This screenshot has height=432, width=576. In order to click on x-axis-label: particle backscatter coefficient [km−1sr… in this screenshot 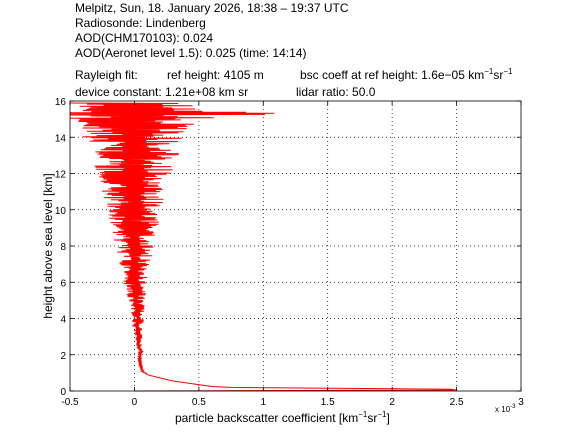, I will do `click(282, 417)`.